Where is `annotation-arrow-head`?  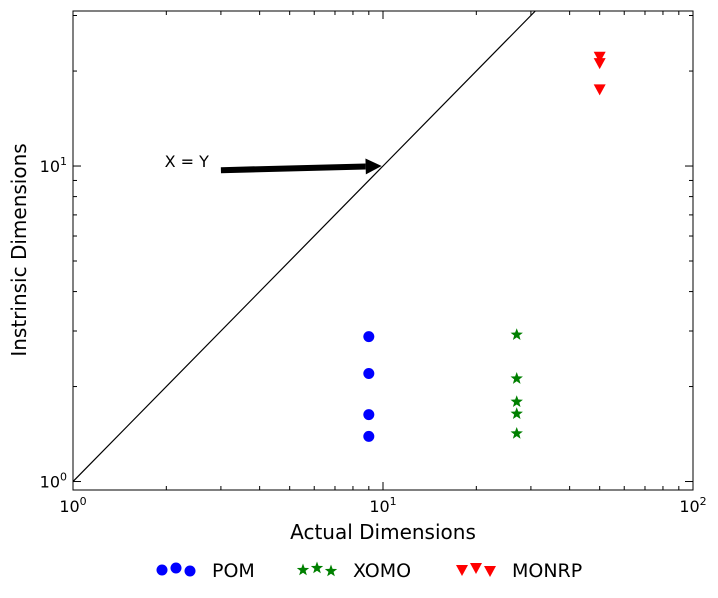
annotation-arrow-head is located at coordinates (373, 166).